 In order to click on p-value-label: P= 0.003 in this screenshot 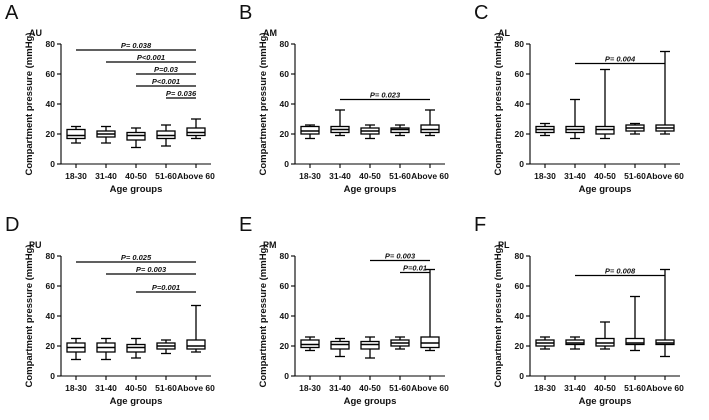, I will do `click(400, 256)`.